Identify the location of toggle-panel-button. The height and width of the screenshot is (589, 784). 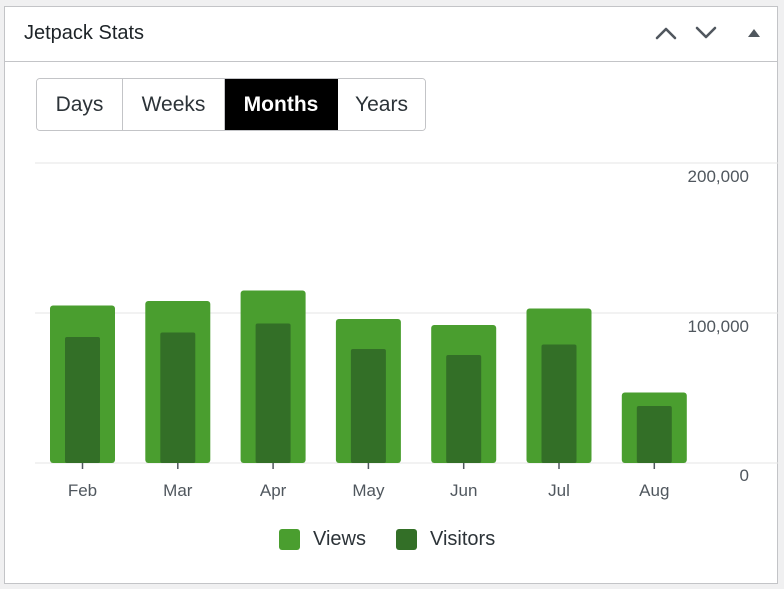
(754, 33).